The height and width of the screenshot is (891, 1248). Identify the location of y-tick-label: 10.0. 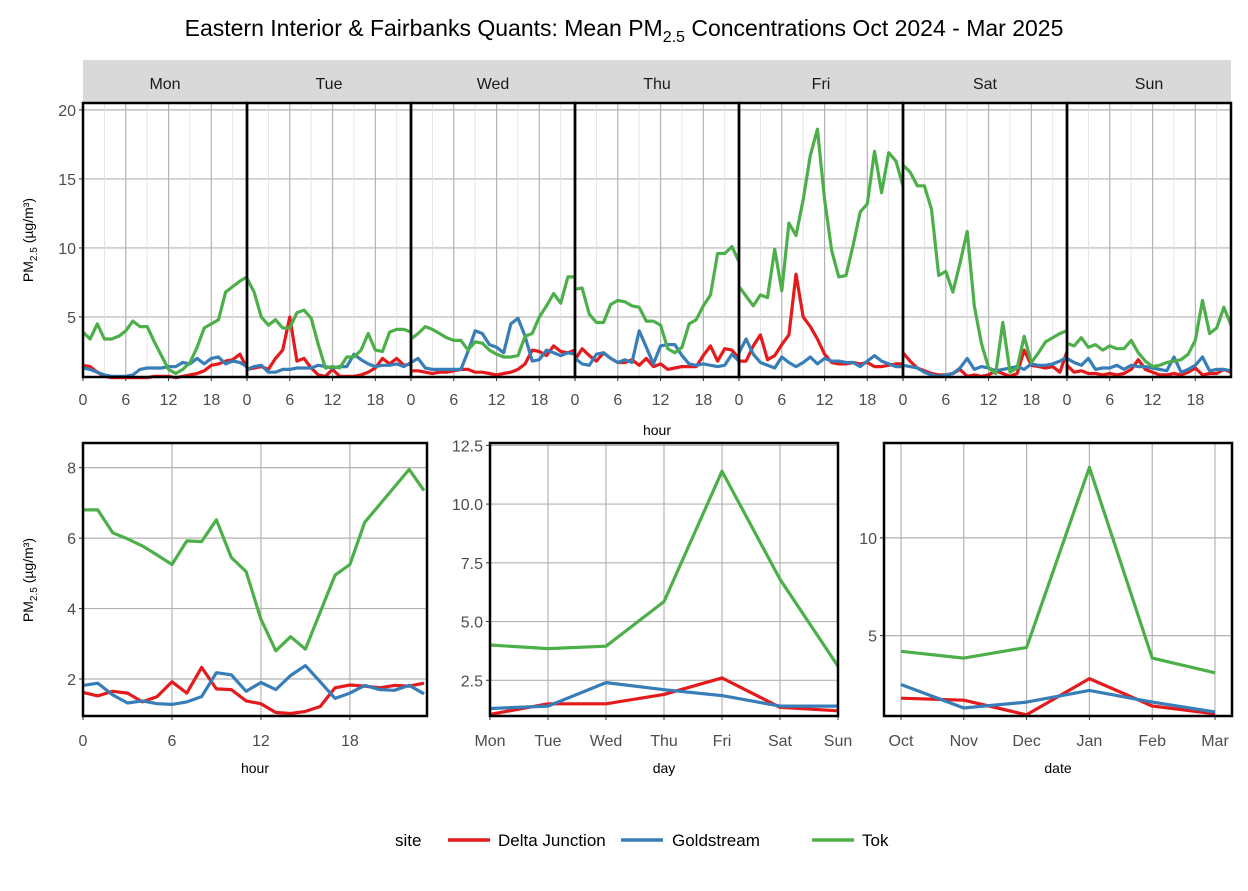
(467, 505).